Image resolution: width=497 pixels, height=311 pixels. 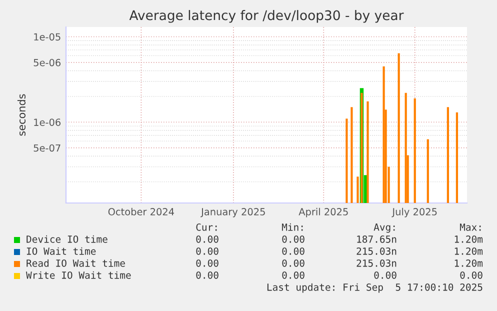 What do you see at coordinates (470, 227) in the screenshot?
I see `text: Max:` at bounding box center [470, 227].